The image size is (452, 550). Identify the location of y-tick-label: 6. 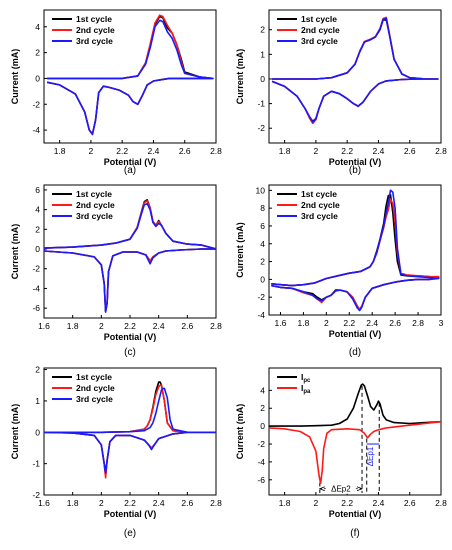
(37, 190).